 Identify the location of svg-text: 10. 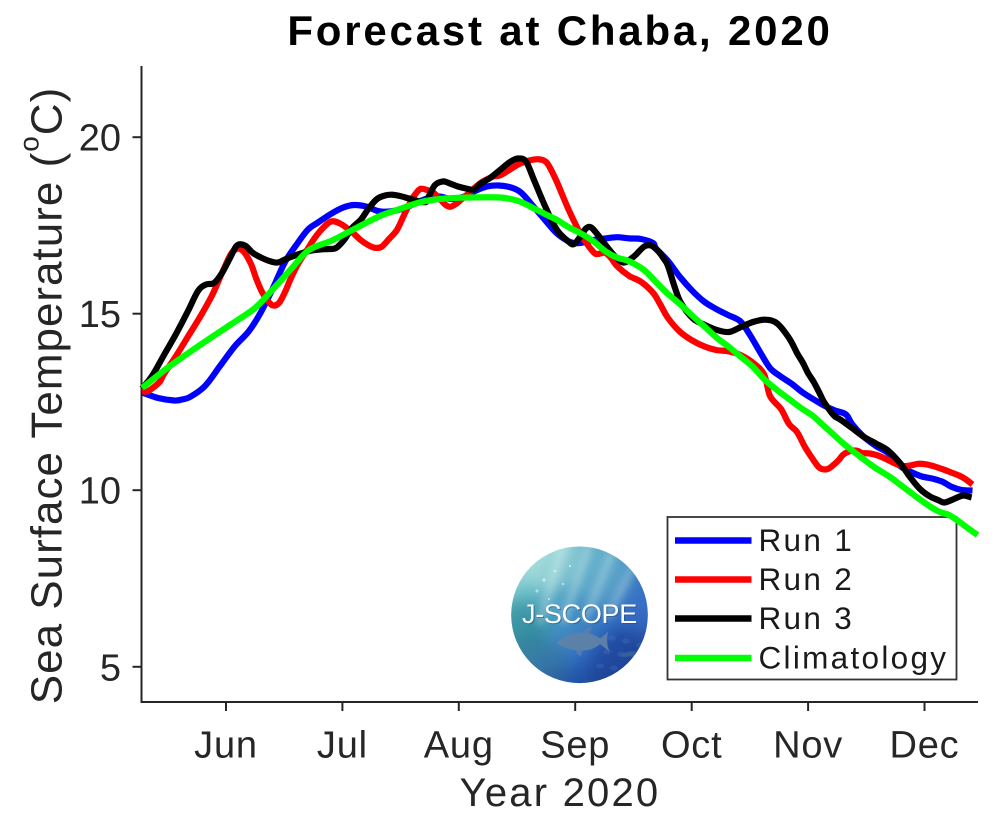
(100, 492).